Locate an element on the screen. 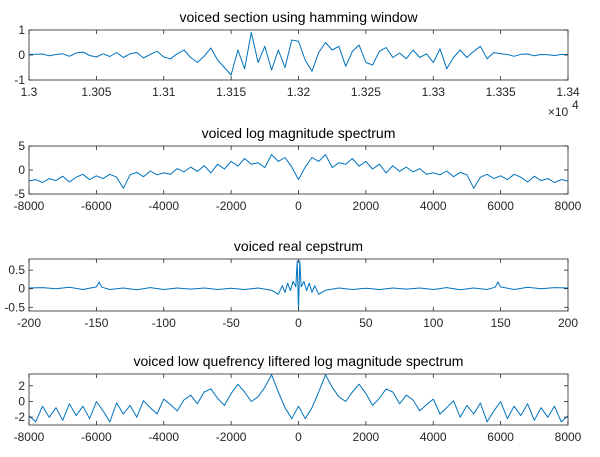 The height and width of the screenshot is (457, 600). y-tick-label: -2 is located at coordinates (19, 417).